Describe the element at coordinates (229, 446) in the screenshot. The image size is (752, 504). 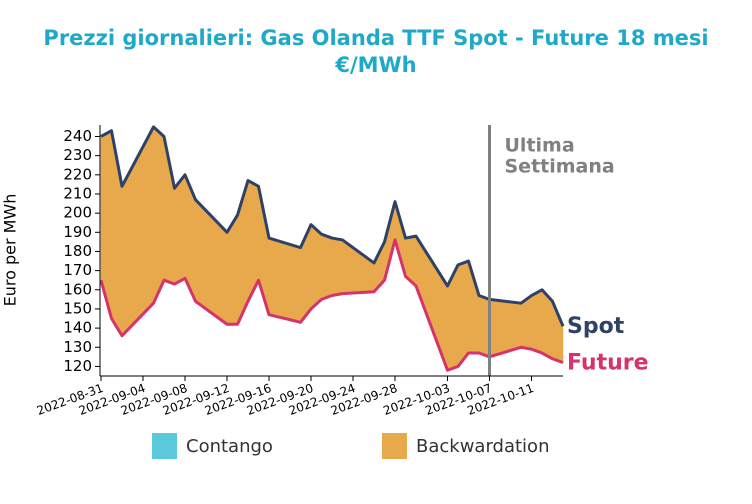
I see `legend-label: Contango` at that location.